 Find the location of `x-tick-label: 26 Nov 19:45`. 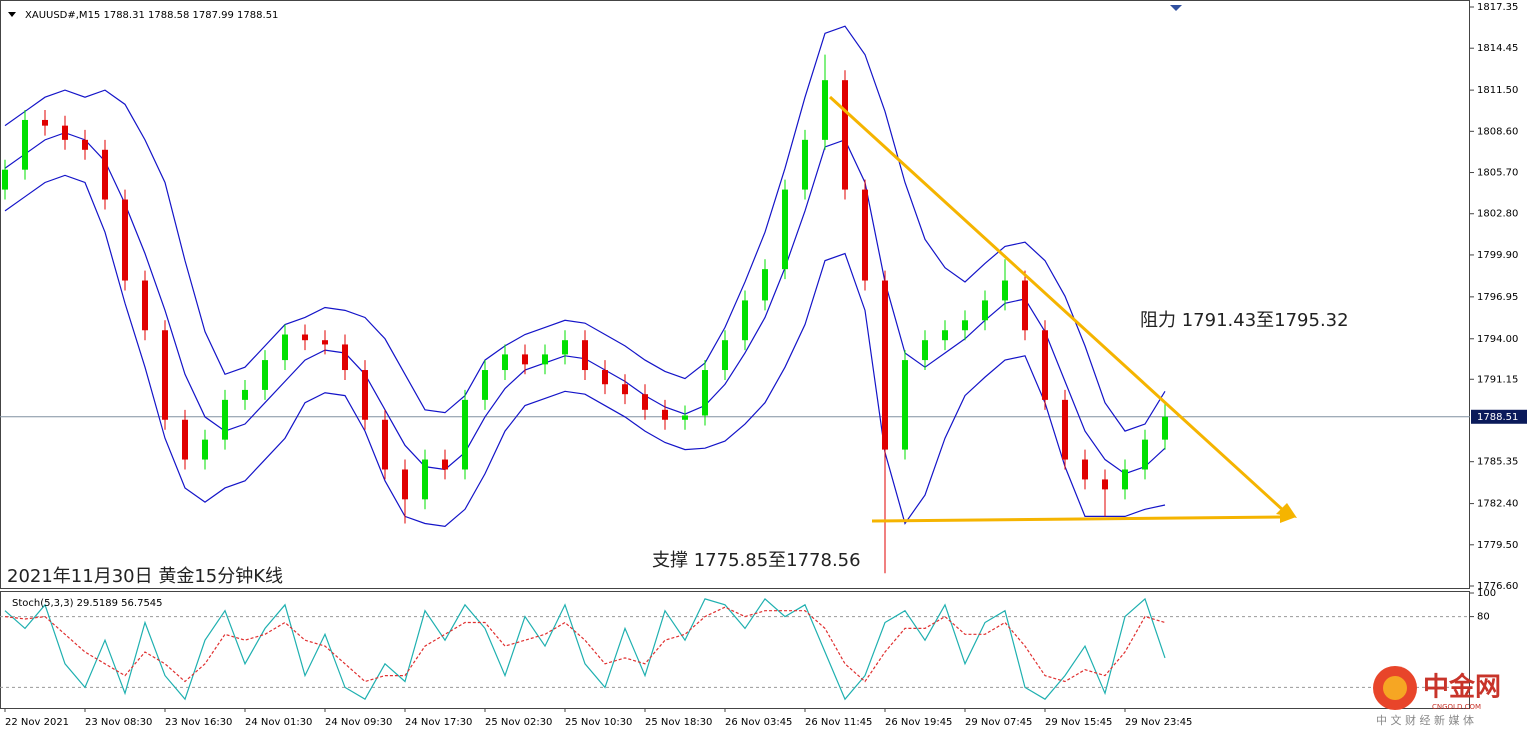

x-tick-label: 26 Nov 19:45 is located at coordinates (918, 722).